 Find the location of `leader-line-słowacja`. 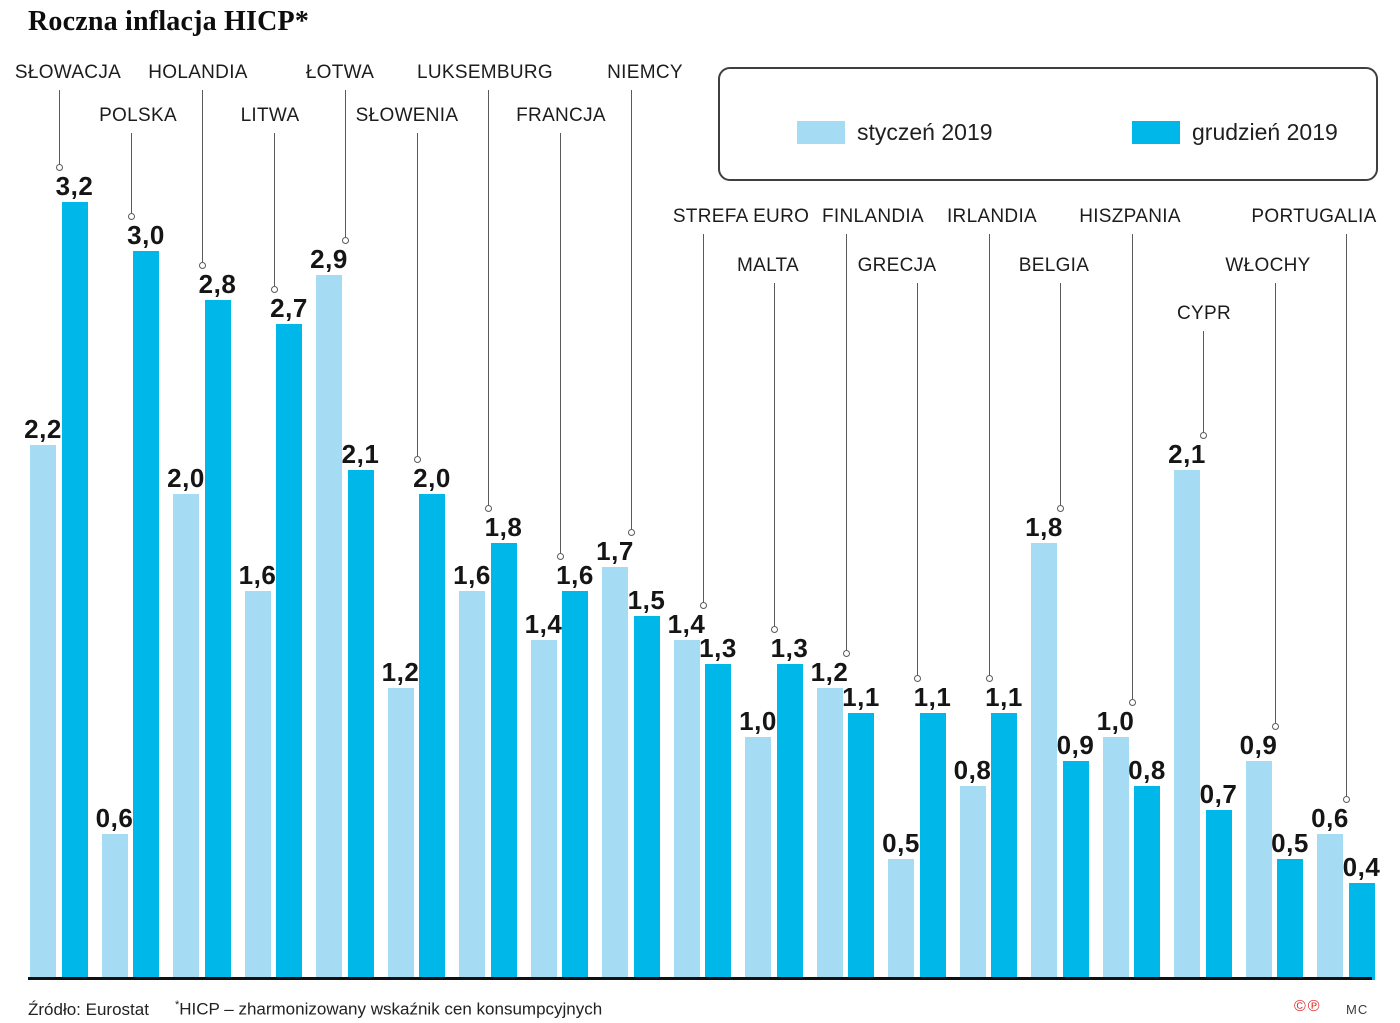

leader-line-słowacja is located at coordinates (59, 127).